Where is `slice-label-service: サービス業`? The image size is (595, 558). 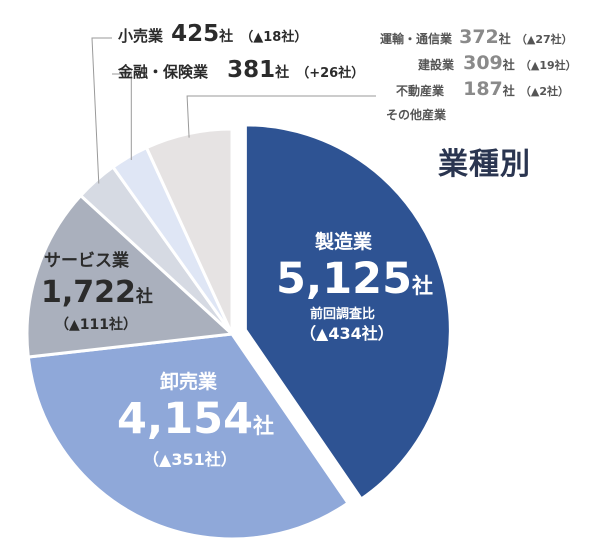 slice-label-service: サービス業 is located at coordinates (86, 261).